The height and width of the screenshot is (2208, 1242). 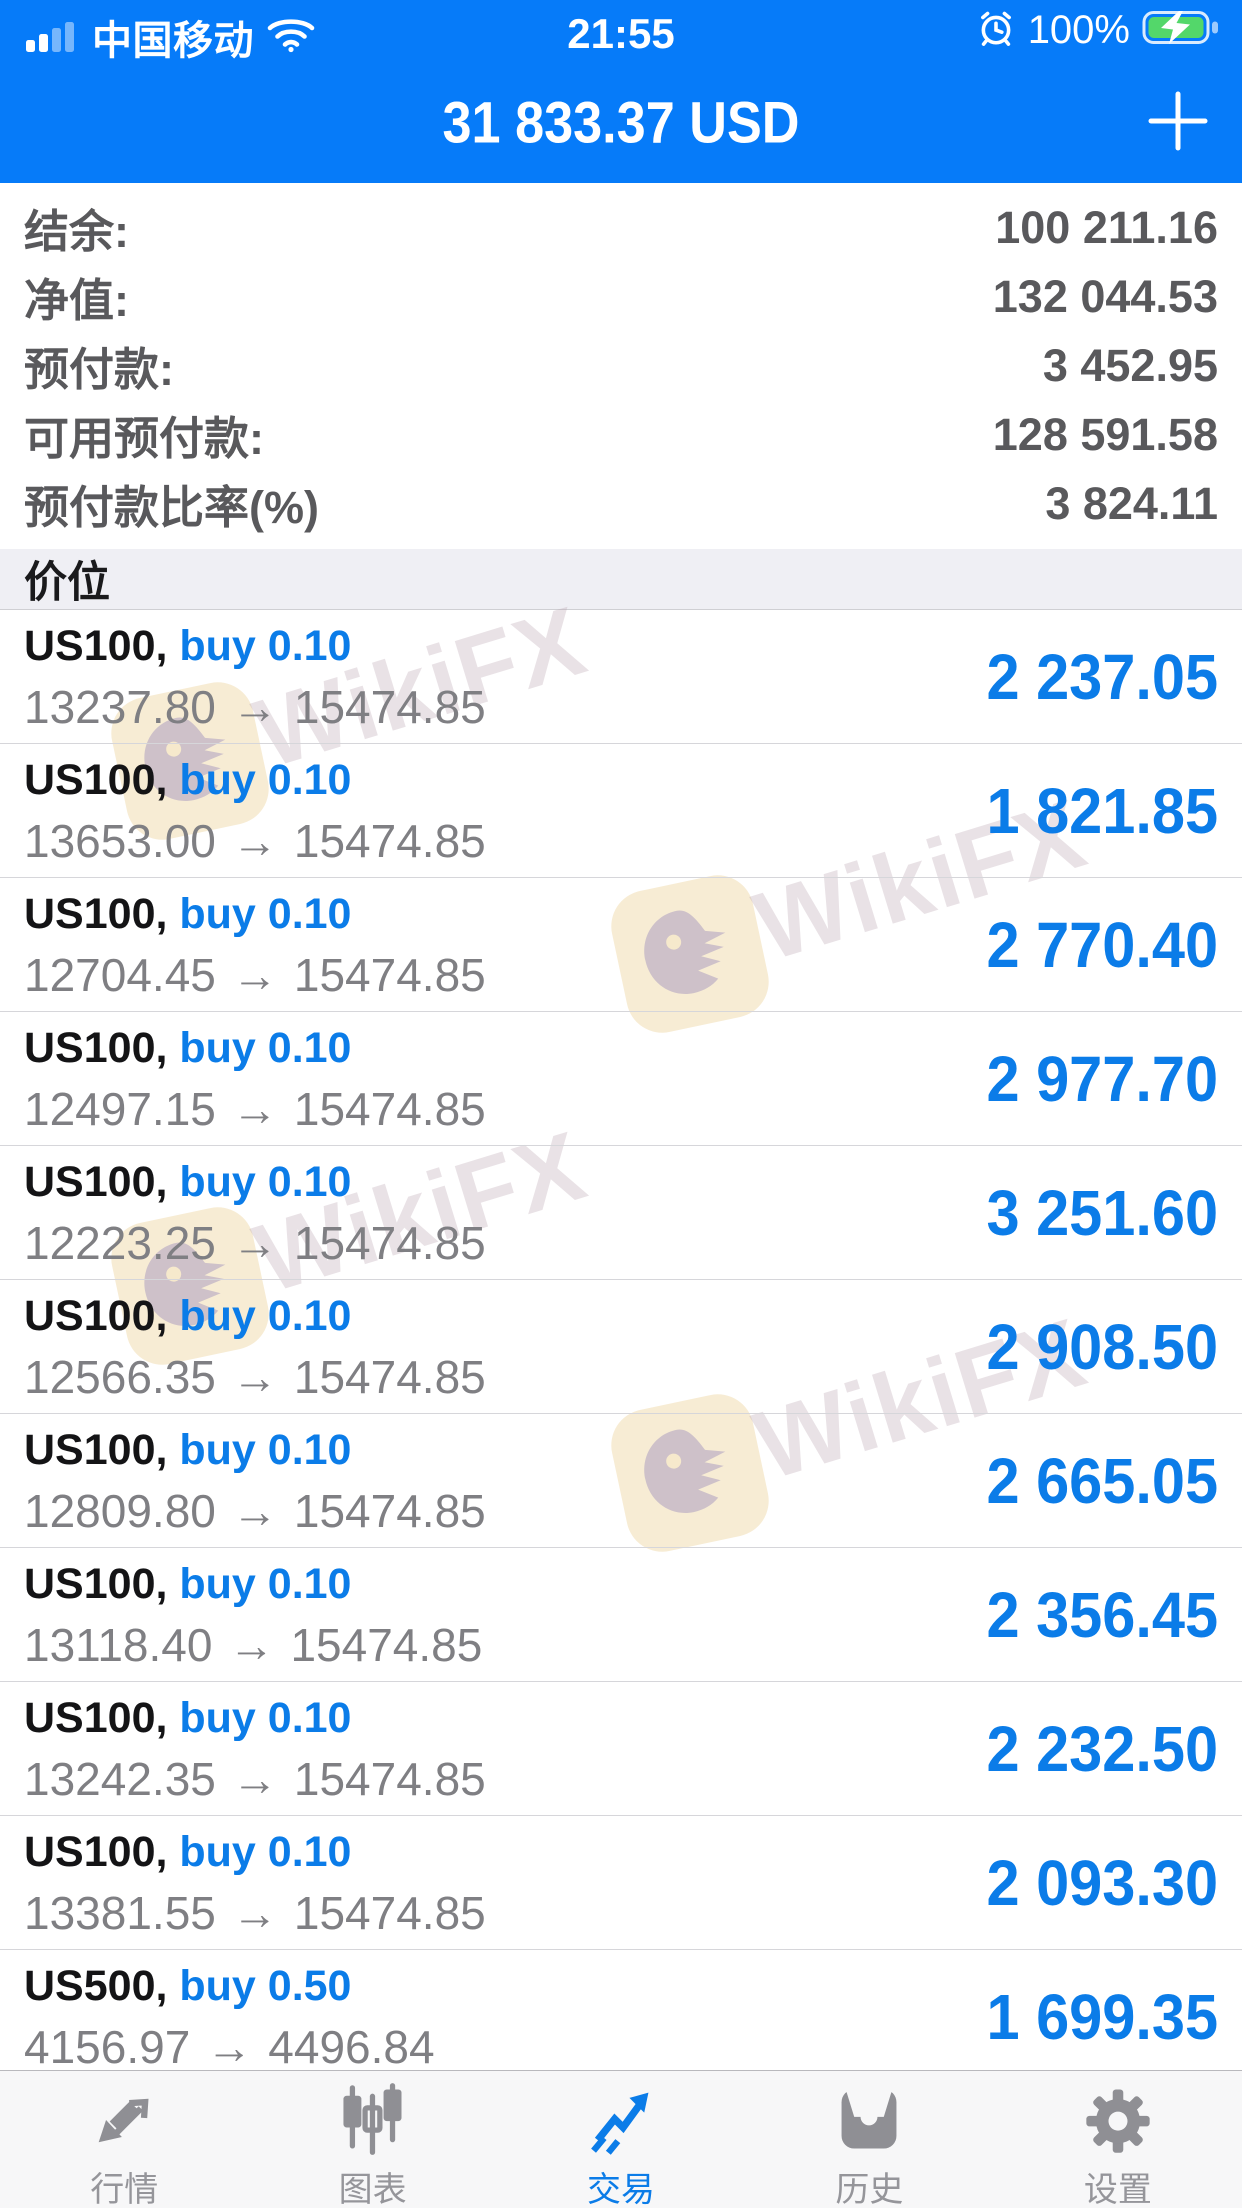 I want to click on tab-history: 历史, so click(x=869, y=2139).